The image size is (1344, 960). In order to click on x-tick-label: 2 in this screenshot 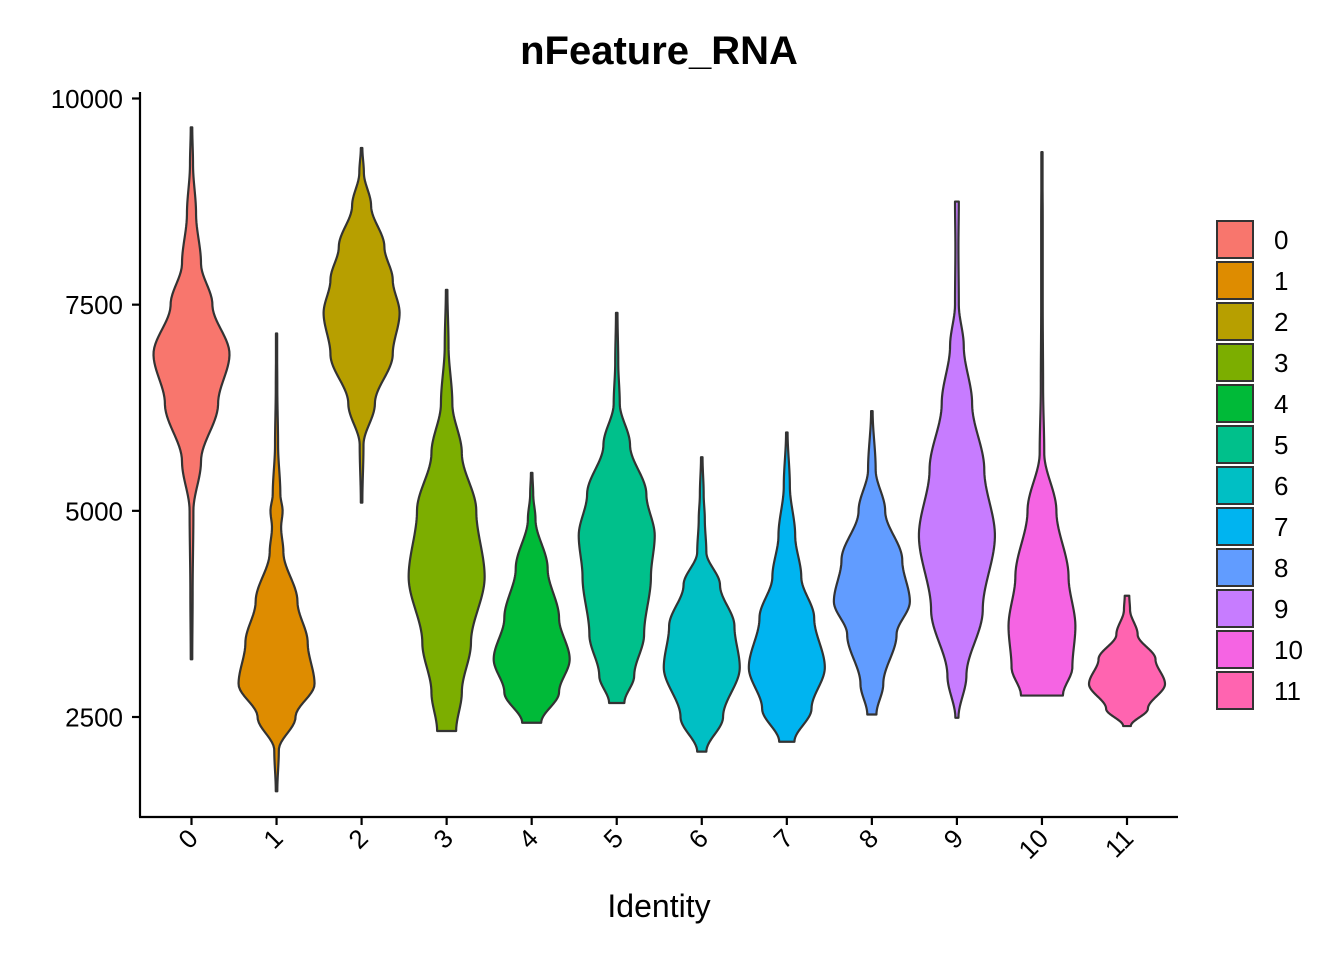, I will do `click(357, 838)`.